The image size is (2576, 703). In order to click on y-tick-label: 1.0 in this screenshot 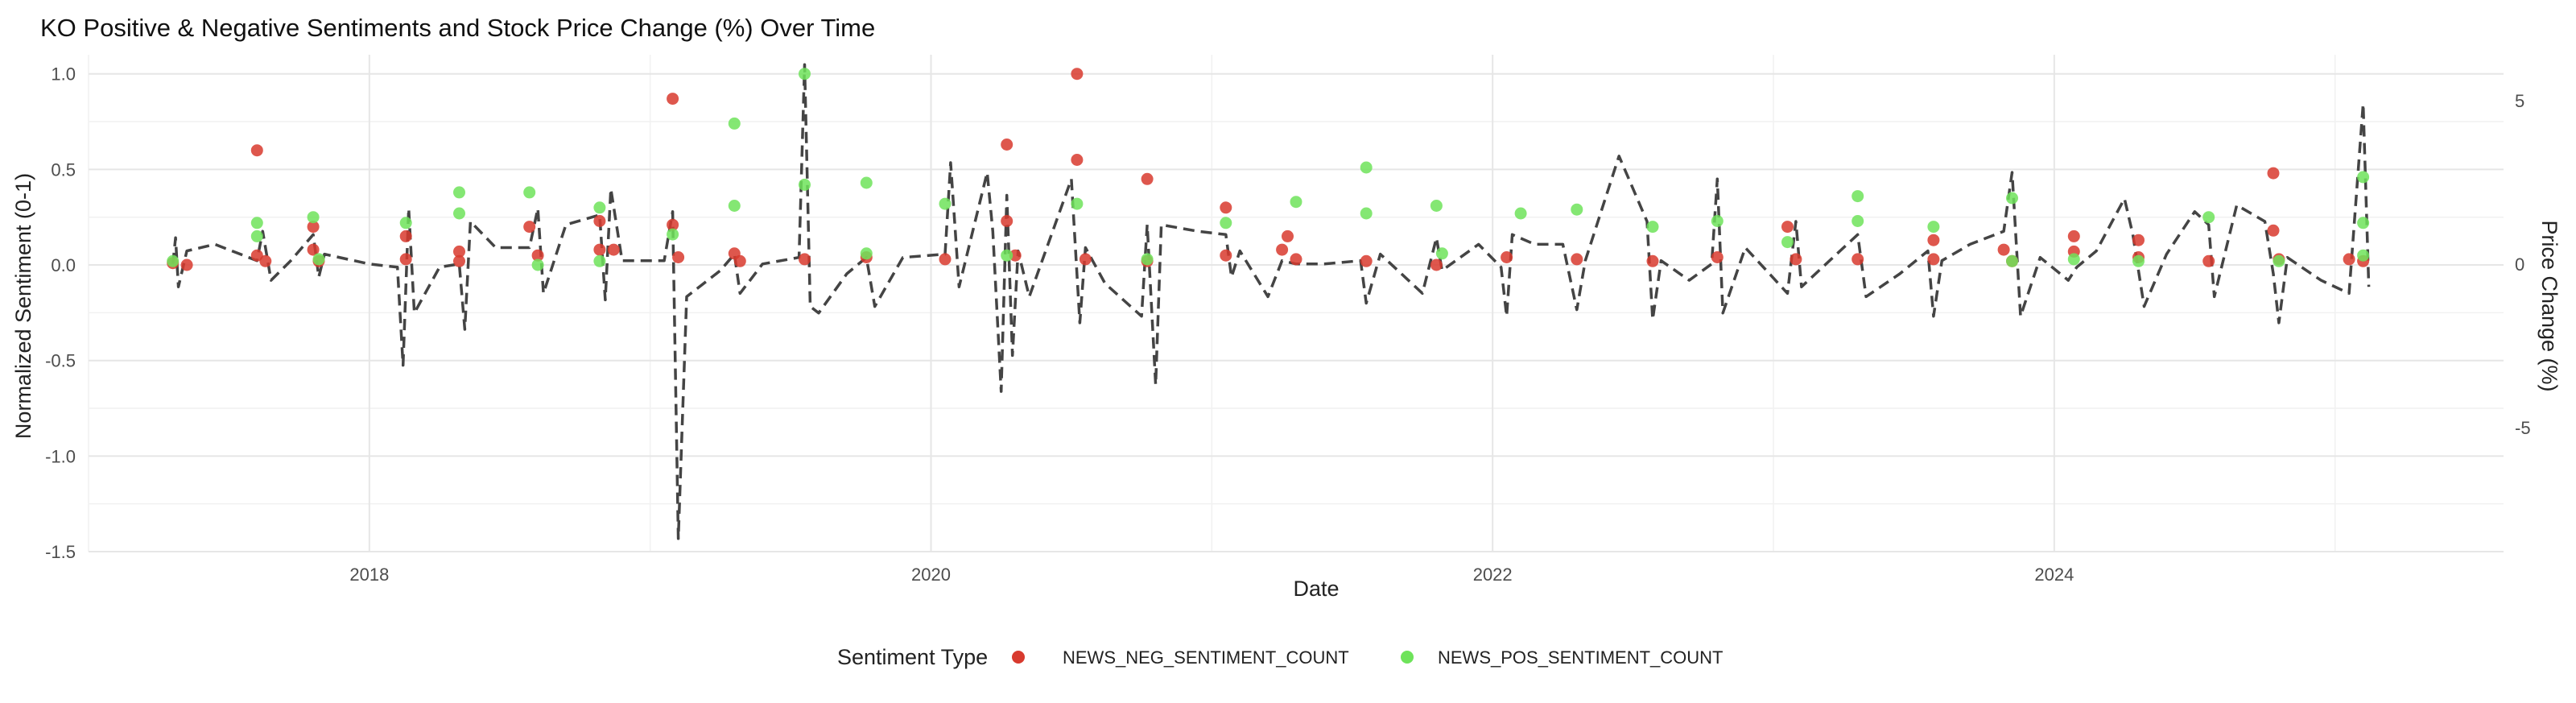, I will do `click(63, 74)`.